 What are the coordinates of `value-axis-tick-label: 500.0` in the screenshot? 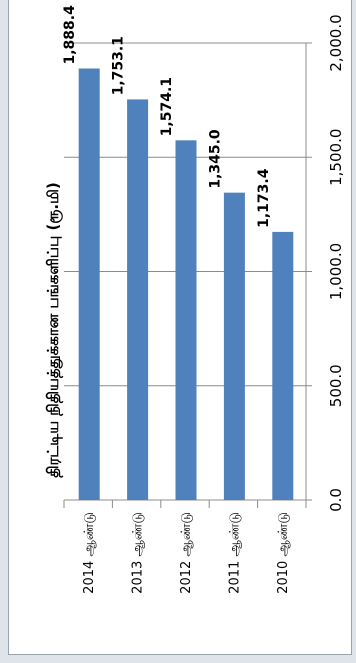 It's located at (336, 385).